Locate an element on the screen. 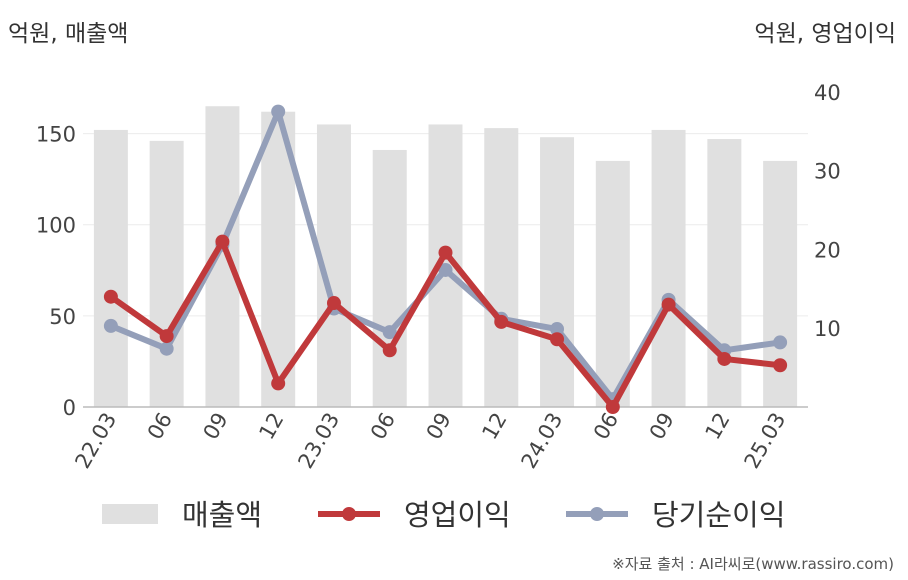 The image size is (908, 580). left-tick-label: 50 is located at coordinates (62, 317).